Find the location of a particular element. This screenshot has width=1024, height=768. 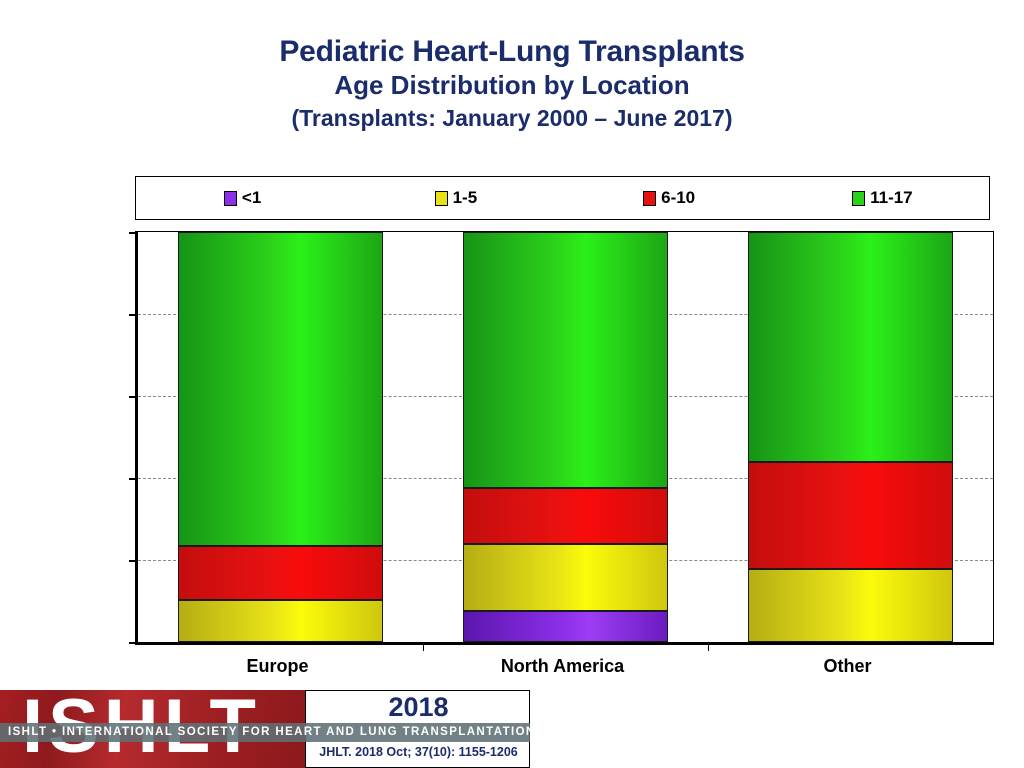

x-axis-label-north-america: North America is located at coordinates (562, 666).